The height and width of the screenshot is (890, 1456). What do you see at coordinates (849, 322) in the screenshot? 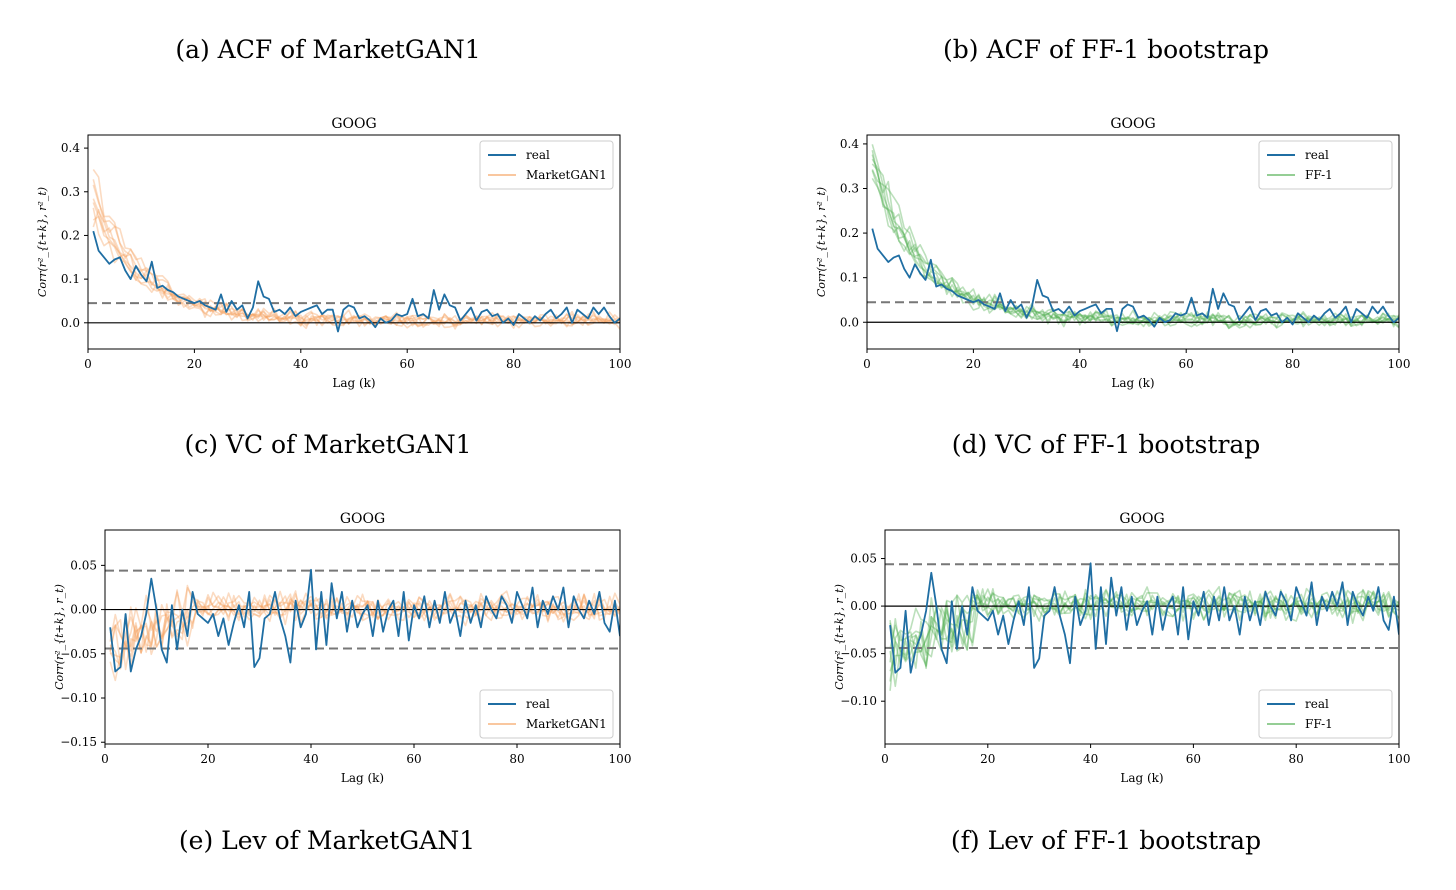
I see `y-tick-label: 0.0` at bounding box center [849, 322].